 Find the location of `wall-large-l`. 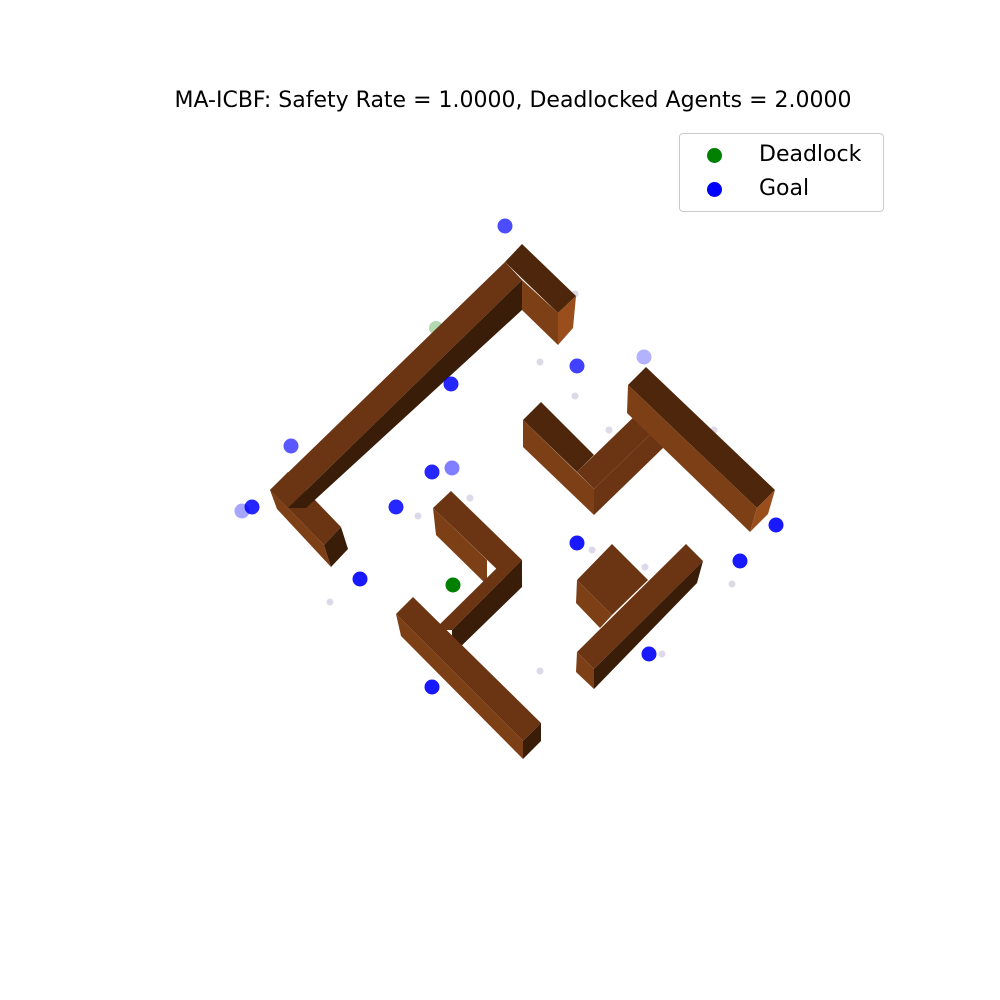

wall-large-l is located at coordinates (423, 405).